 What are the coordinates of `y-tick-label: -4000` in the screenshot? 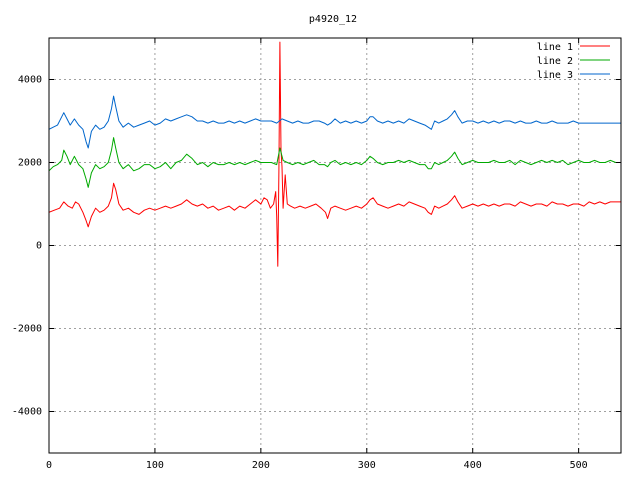 It's located at (27, 412).